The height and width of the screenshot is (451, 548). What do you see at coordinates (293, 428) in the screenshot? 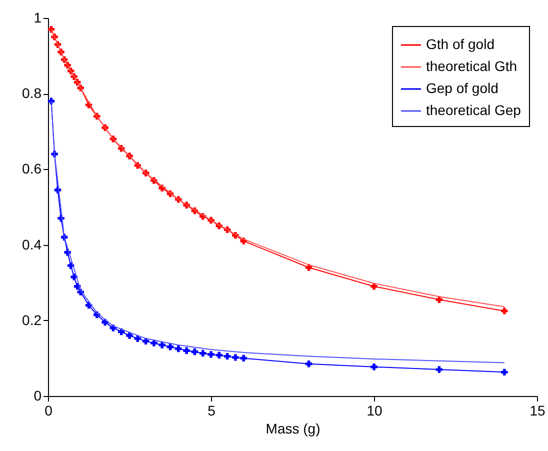
I see `x-axis-title: Mass (g)` at bounding box center [293, 428].